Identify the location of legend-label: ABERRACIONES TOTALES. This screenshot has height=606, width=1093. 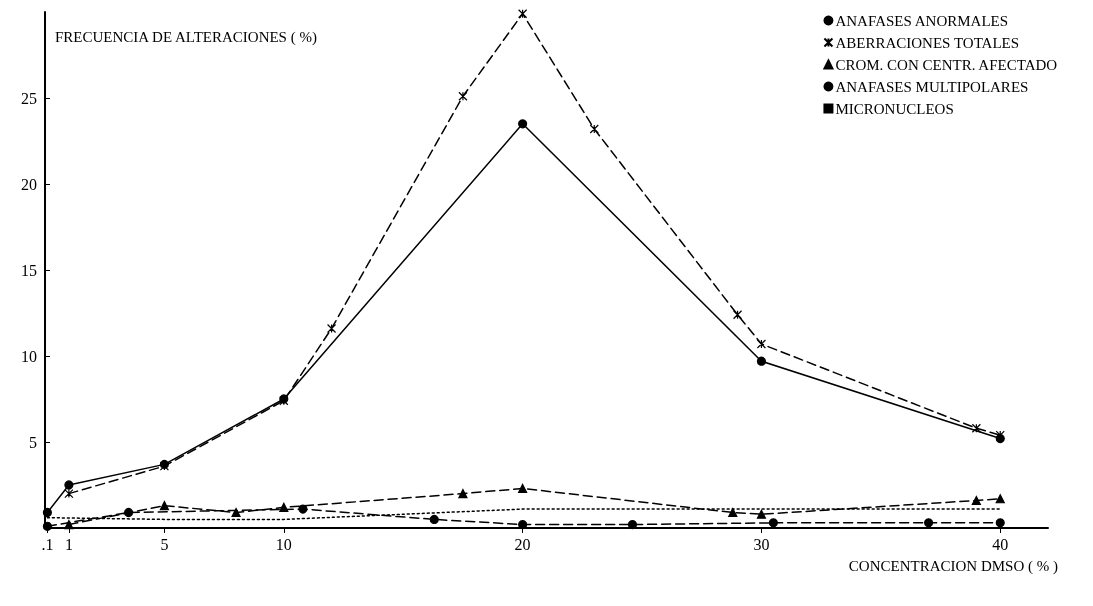
(927, 42).